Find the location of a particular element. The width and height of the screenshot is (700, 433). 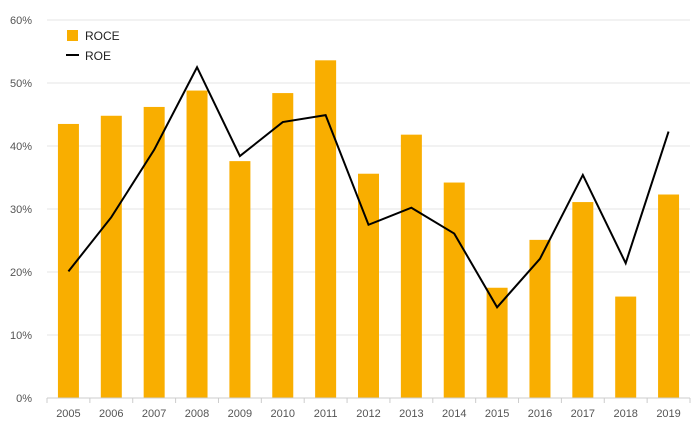

x-tick-label: 2010 is located at coordinates (283, 414).